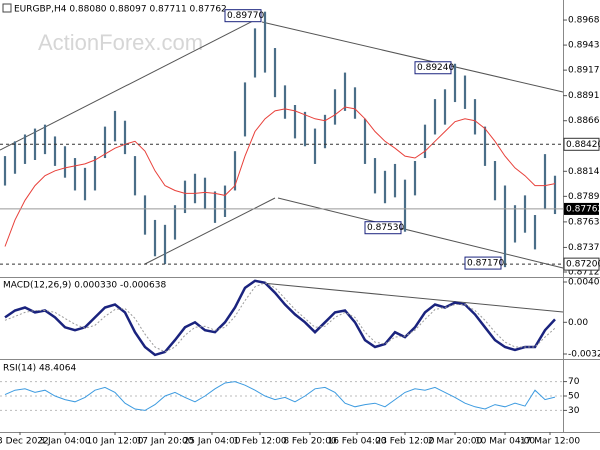 This screenshot has width=600, height=450. I want to click on macd-title: MACD(12,26,9) 0.000330 -0.000638, so click(84, 286).